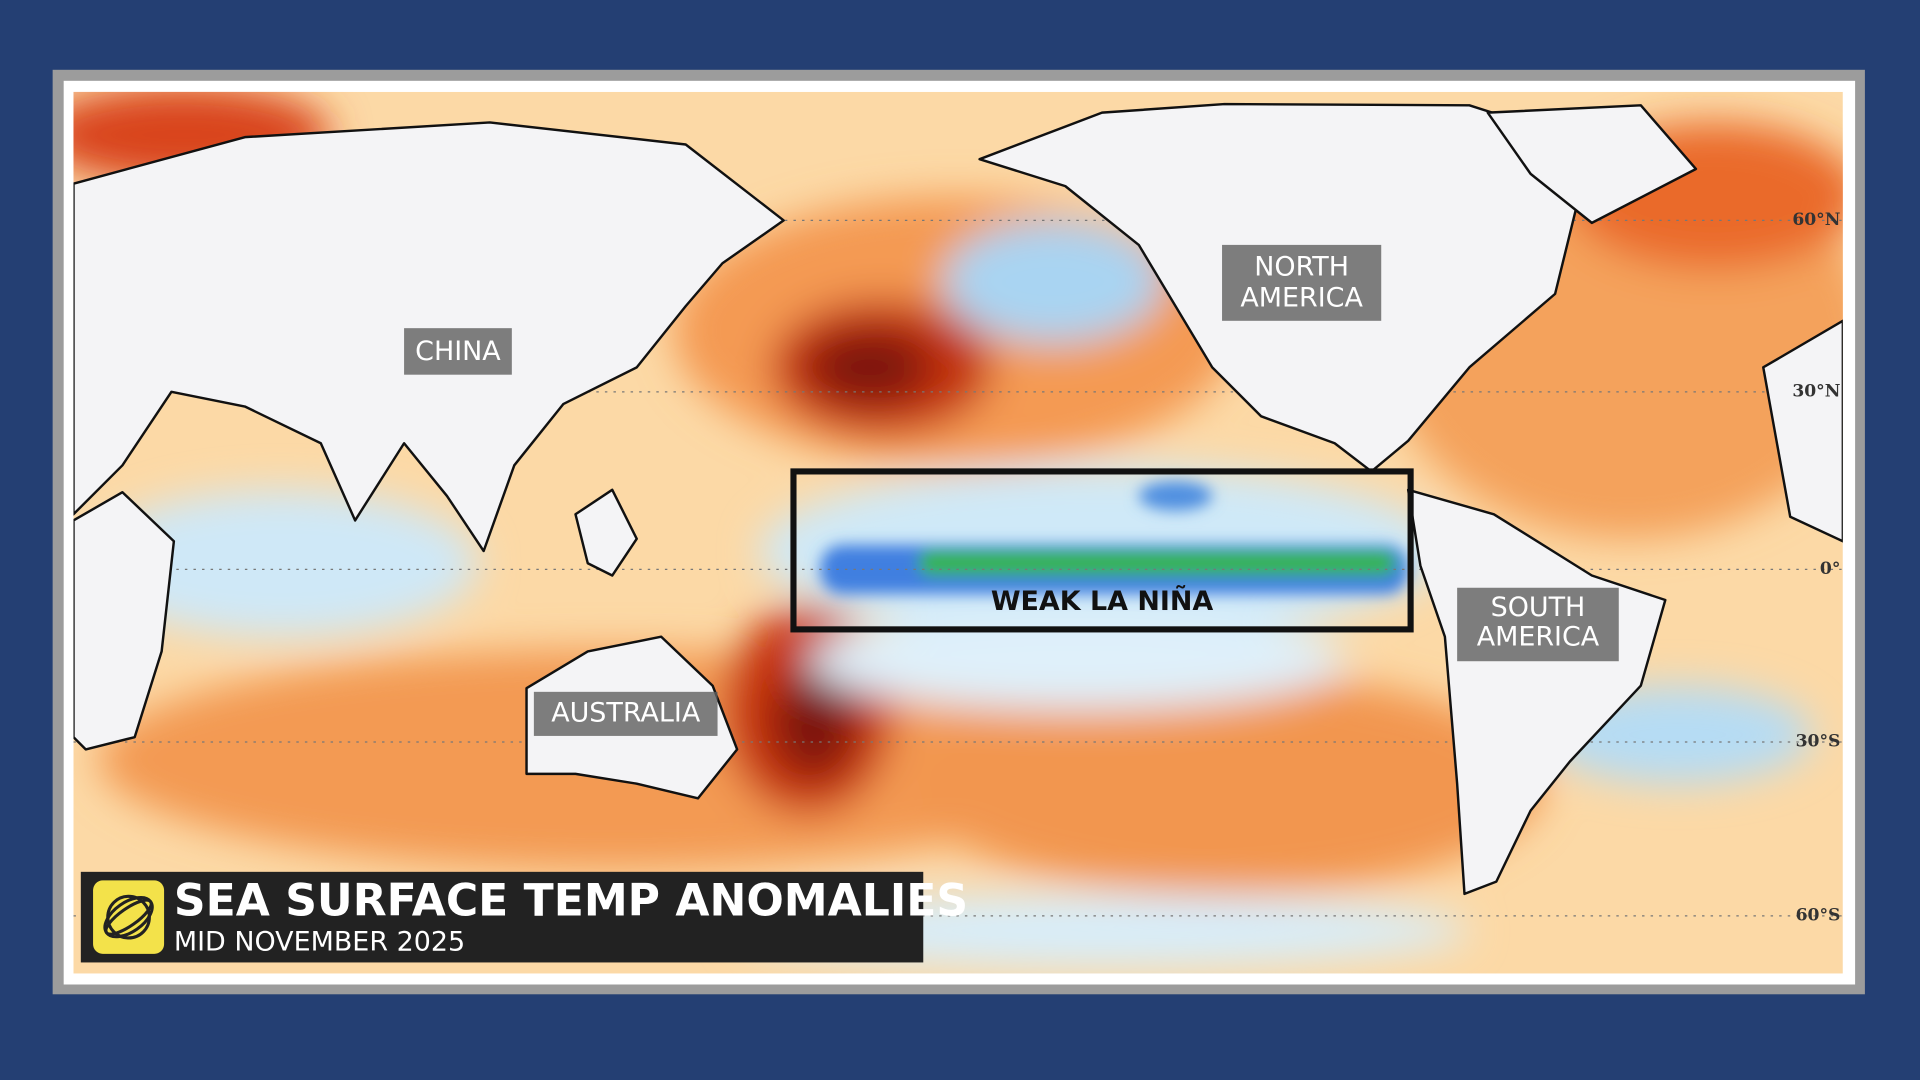 The width and height of the screenshot is (1920, 1080). I want to click on latitude-label: 30°N, so click(1816, 391).